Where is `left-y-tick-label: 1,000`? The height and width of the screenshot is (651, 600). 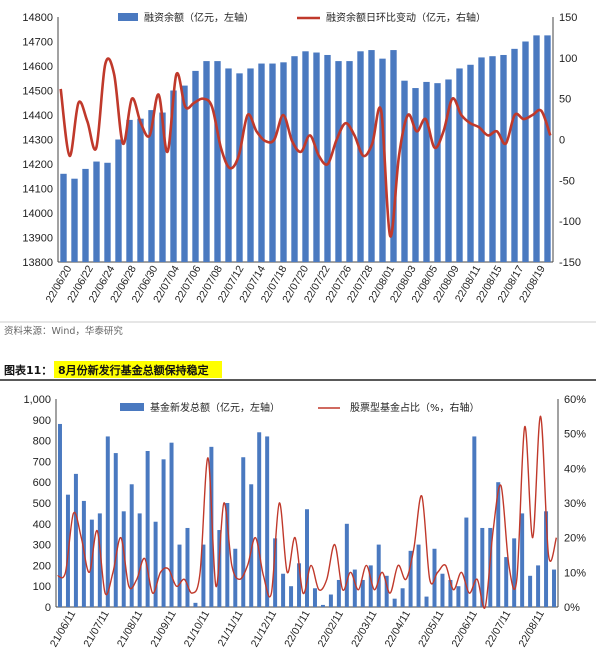
left-y-tick-label: 1,000 is located at coordinates (37, 400).